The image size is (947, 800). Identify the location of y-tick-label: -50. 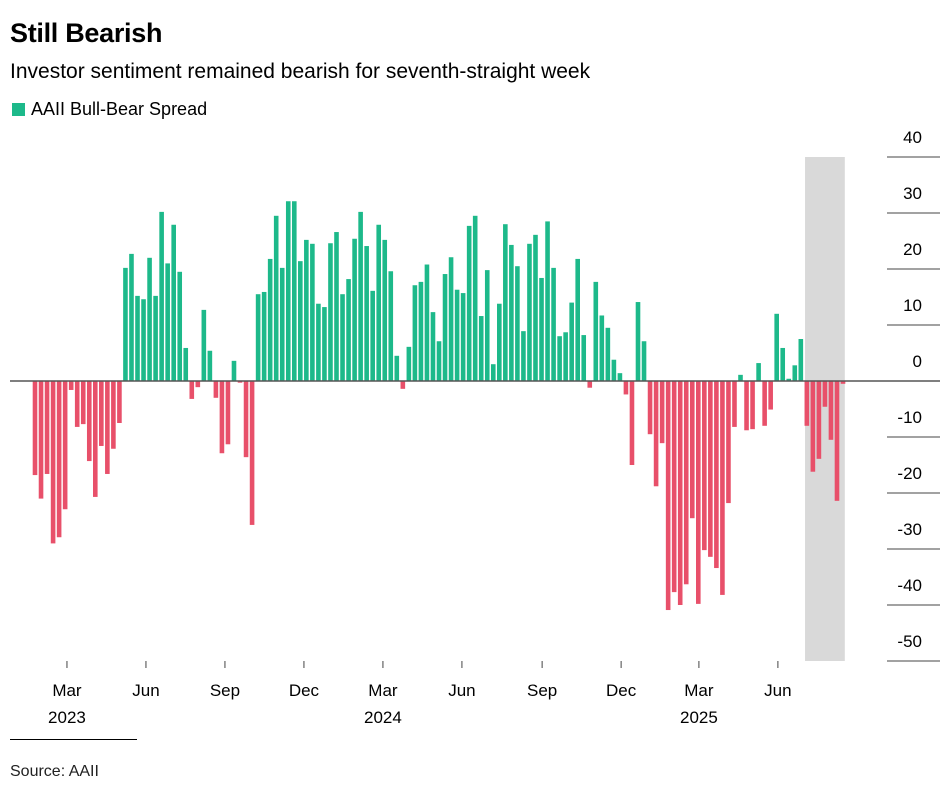
(909, 641).